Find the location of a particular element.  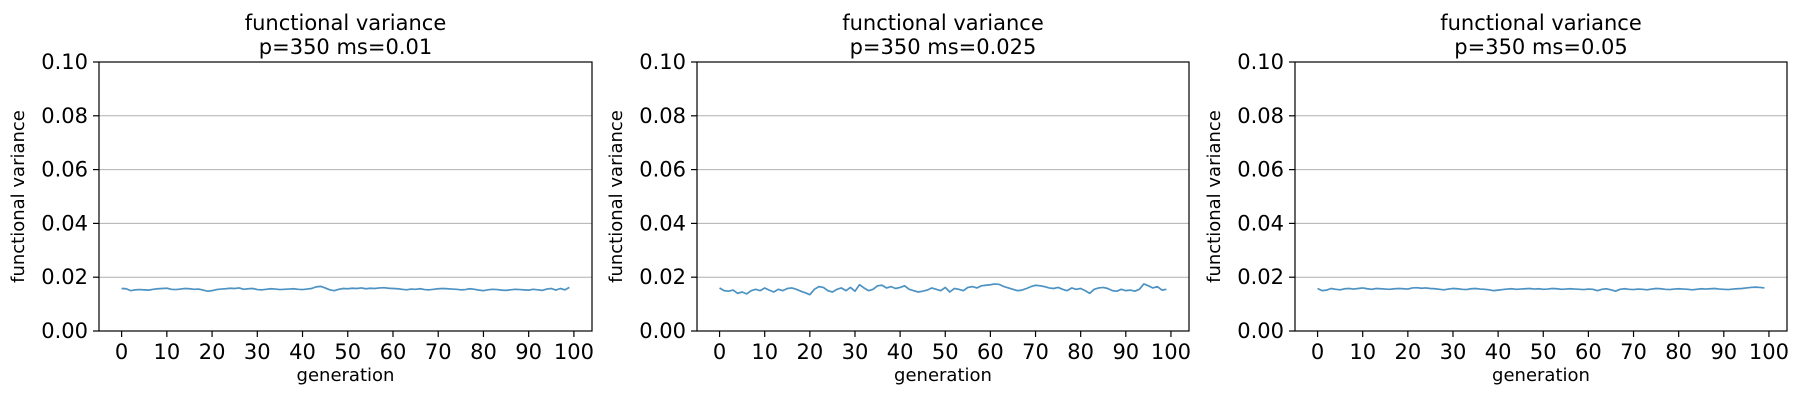

chart-title-line2: p=350 ms=0.025 is located at coordinates (943, 47).